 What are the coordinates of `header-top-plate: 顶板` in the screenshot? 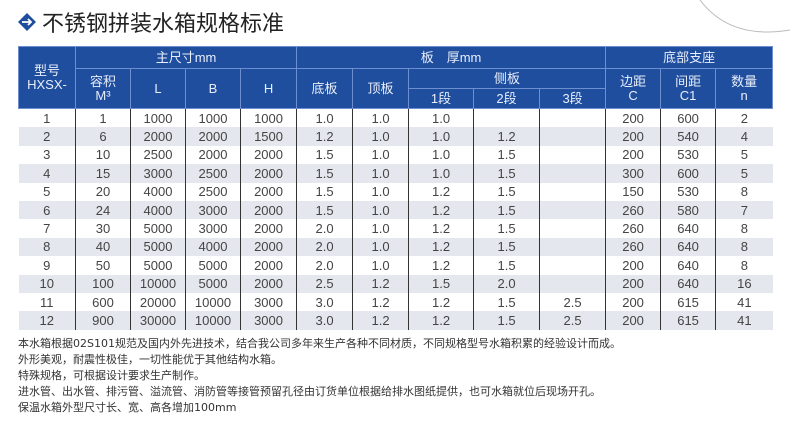 It's located at (381, 88).